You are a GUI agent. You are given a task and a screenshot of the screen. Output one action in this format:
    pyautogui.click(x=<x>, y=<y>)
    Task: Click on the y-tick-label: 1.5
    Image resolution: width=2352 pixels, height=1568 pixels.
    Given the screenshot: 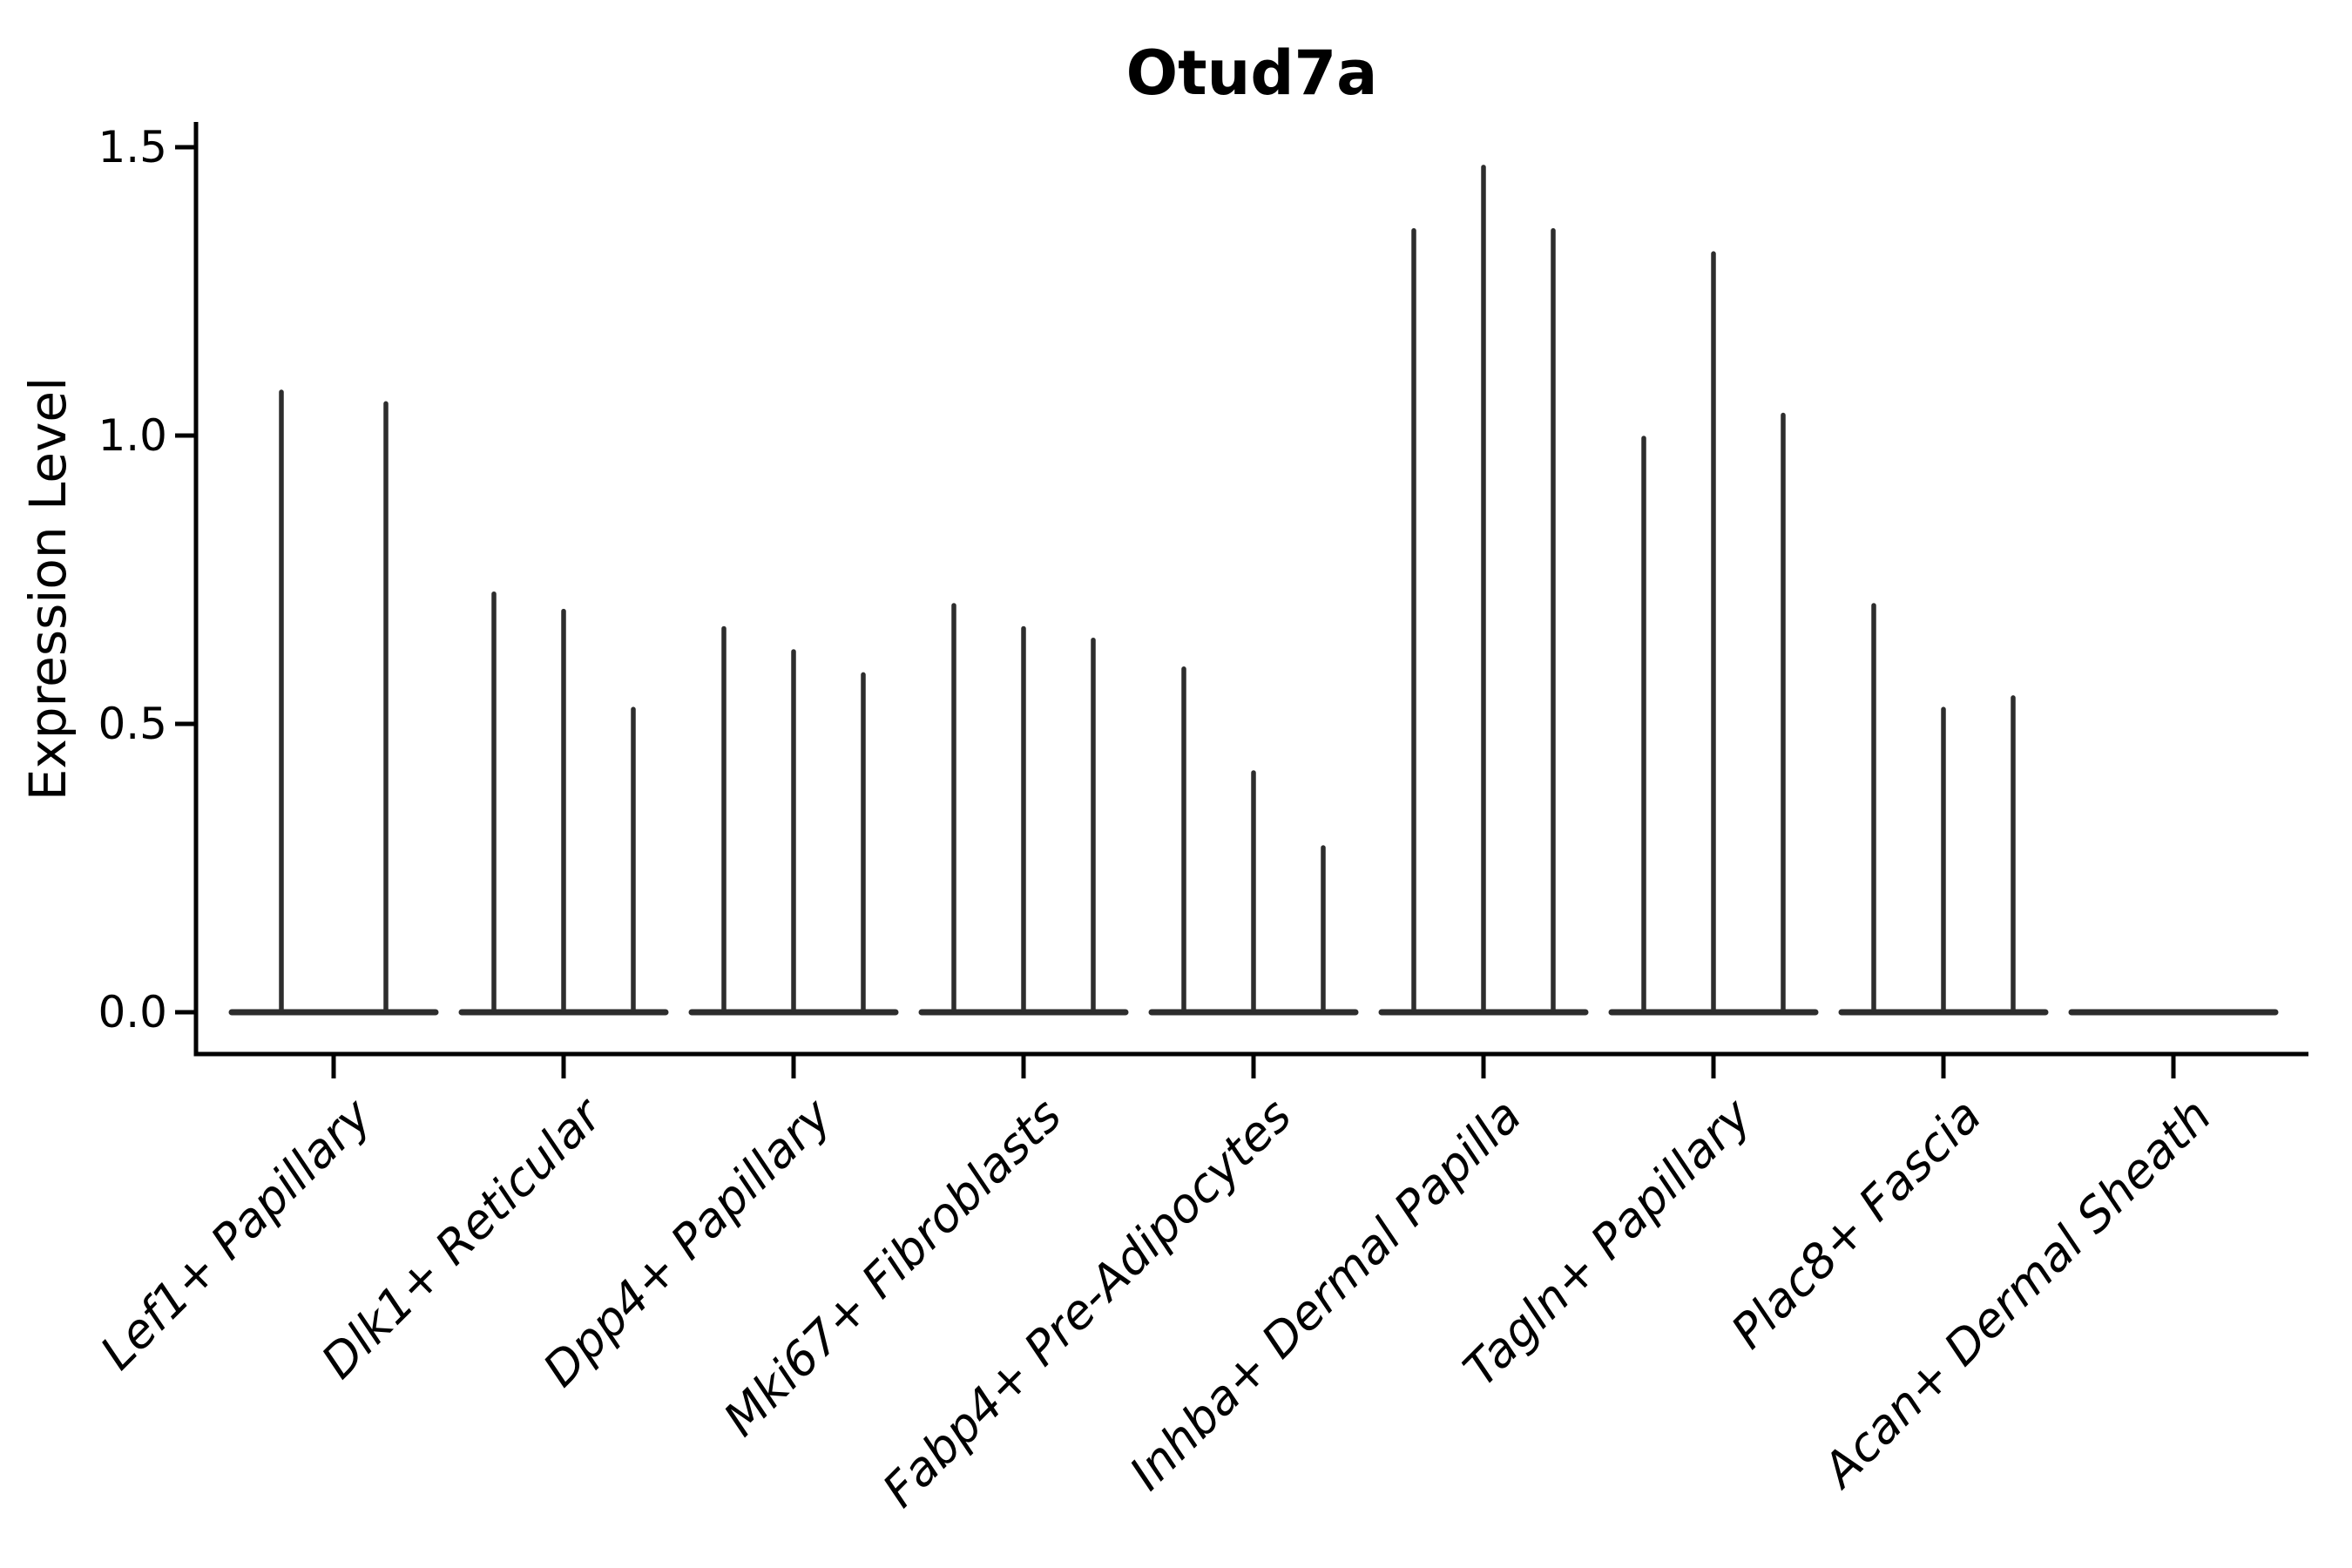 What is the action you would take?
    pyautogui.click(x=132, y=147)
    